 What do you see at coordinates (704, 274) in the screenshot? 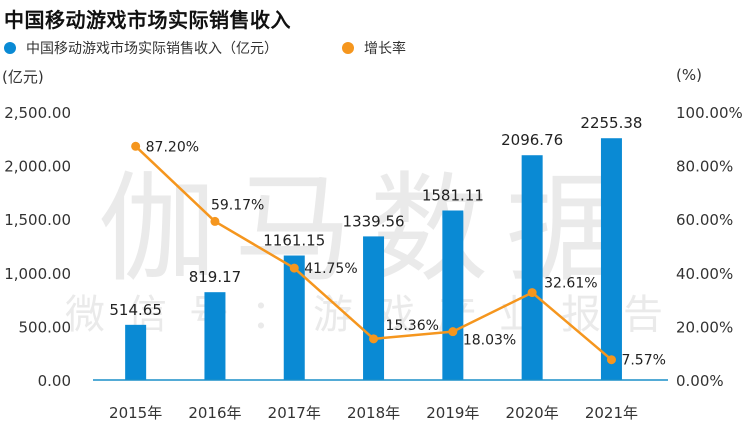
I see `right-tick-label: 40.00%` at bounding box center [704, 274].